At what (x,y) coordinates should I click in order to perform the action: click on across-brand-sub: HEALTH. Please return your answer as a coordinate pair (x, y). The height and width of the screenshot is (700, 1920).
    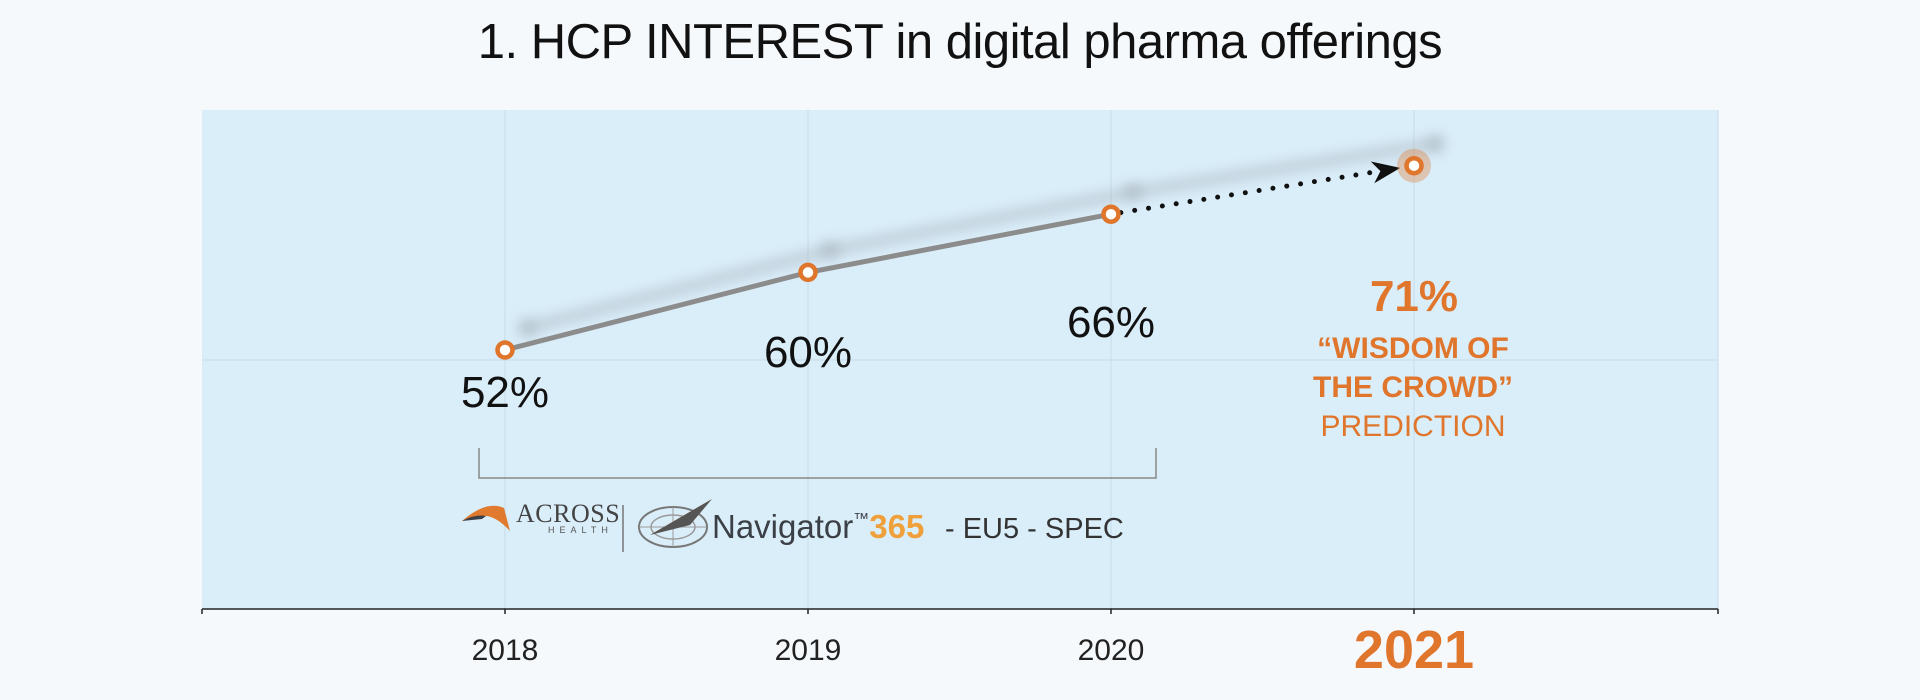
    Looking at the image, I should click on (580, 530).